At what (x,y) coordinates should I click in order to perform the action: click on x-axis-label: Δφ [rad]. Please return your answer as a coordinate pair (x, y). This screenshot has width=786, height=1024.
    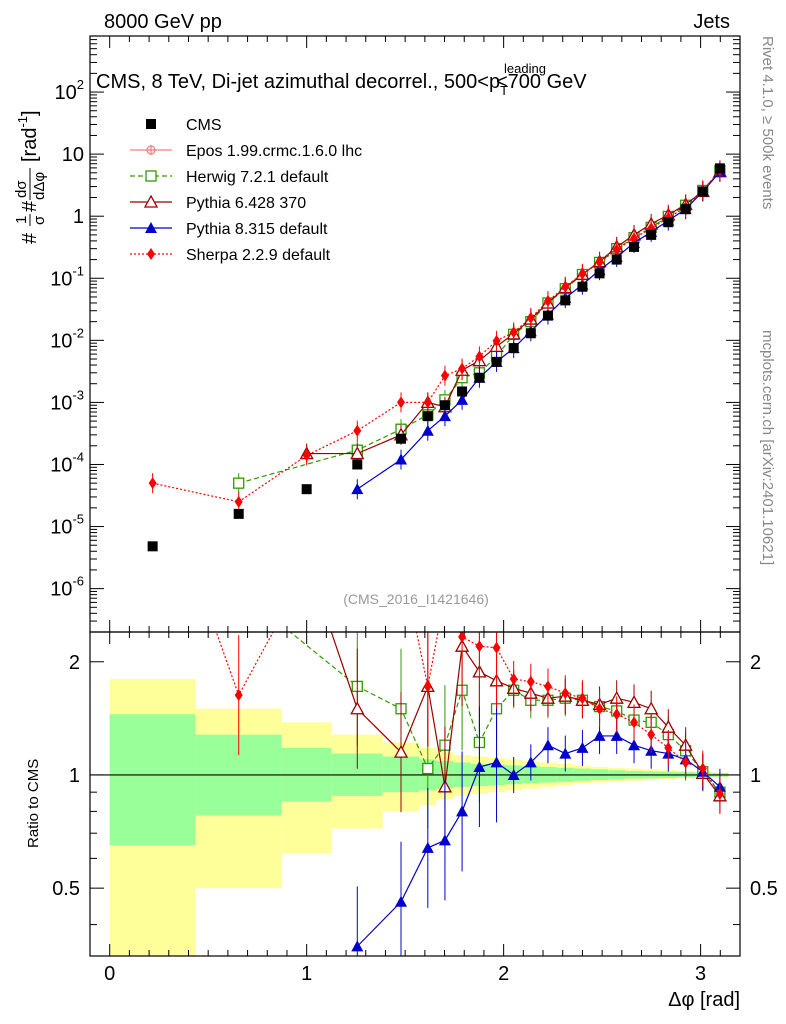
    Looking at the image, I should click on (704, 1000).